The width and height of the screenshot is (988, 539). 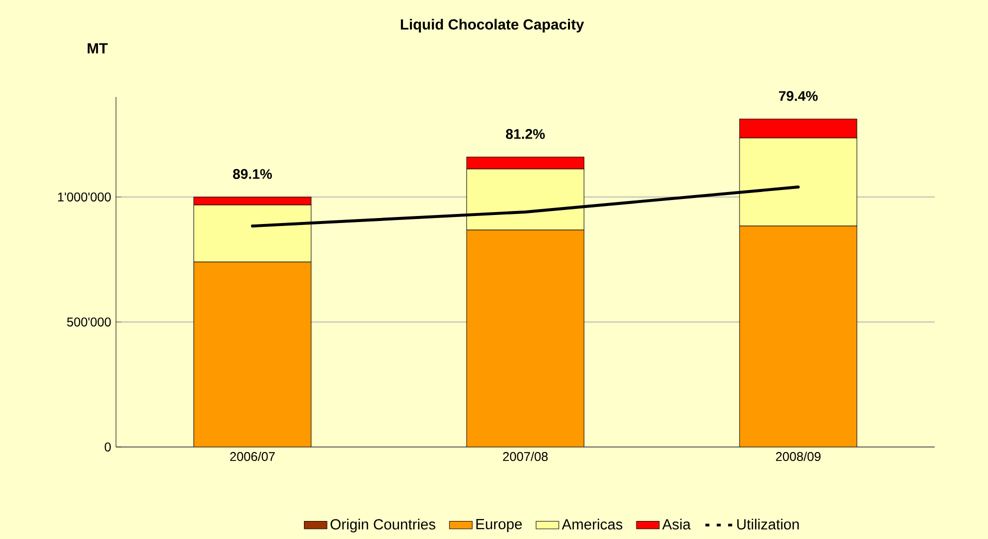 What do you see at coordinates (107, 447) in the screenshot?
I see `y-tick-label: 0` at bounding box center [107, 447].